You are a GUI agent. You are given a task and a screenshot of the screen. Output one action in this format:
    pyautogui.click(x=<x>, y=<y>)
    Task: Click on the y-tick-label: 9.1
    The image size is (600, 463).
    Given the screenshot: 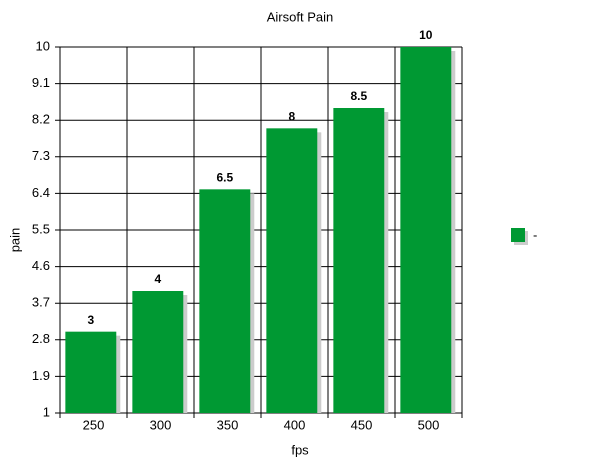 What is the action you would take?
    pyautogui.click(x=41, y=82)
    